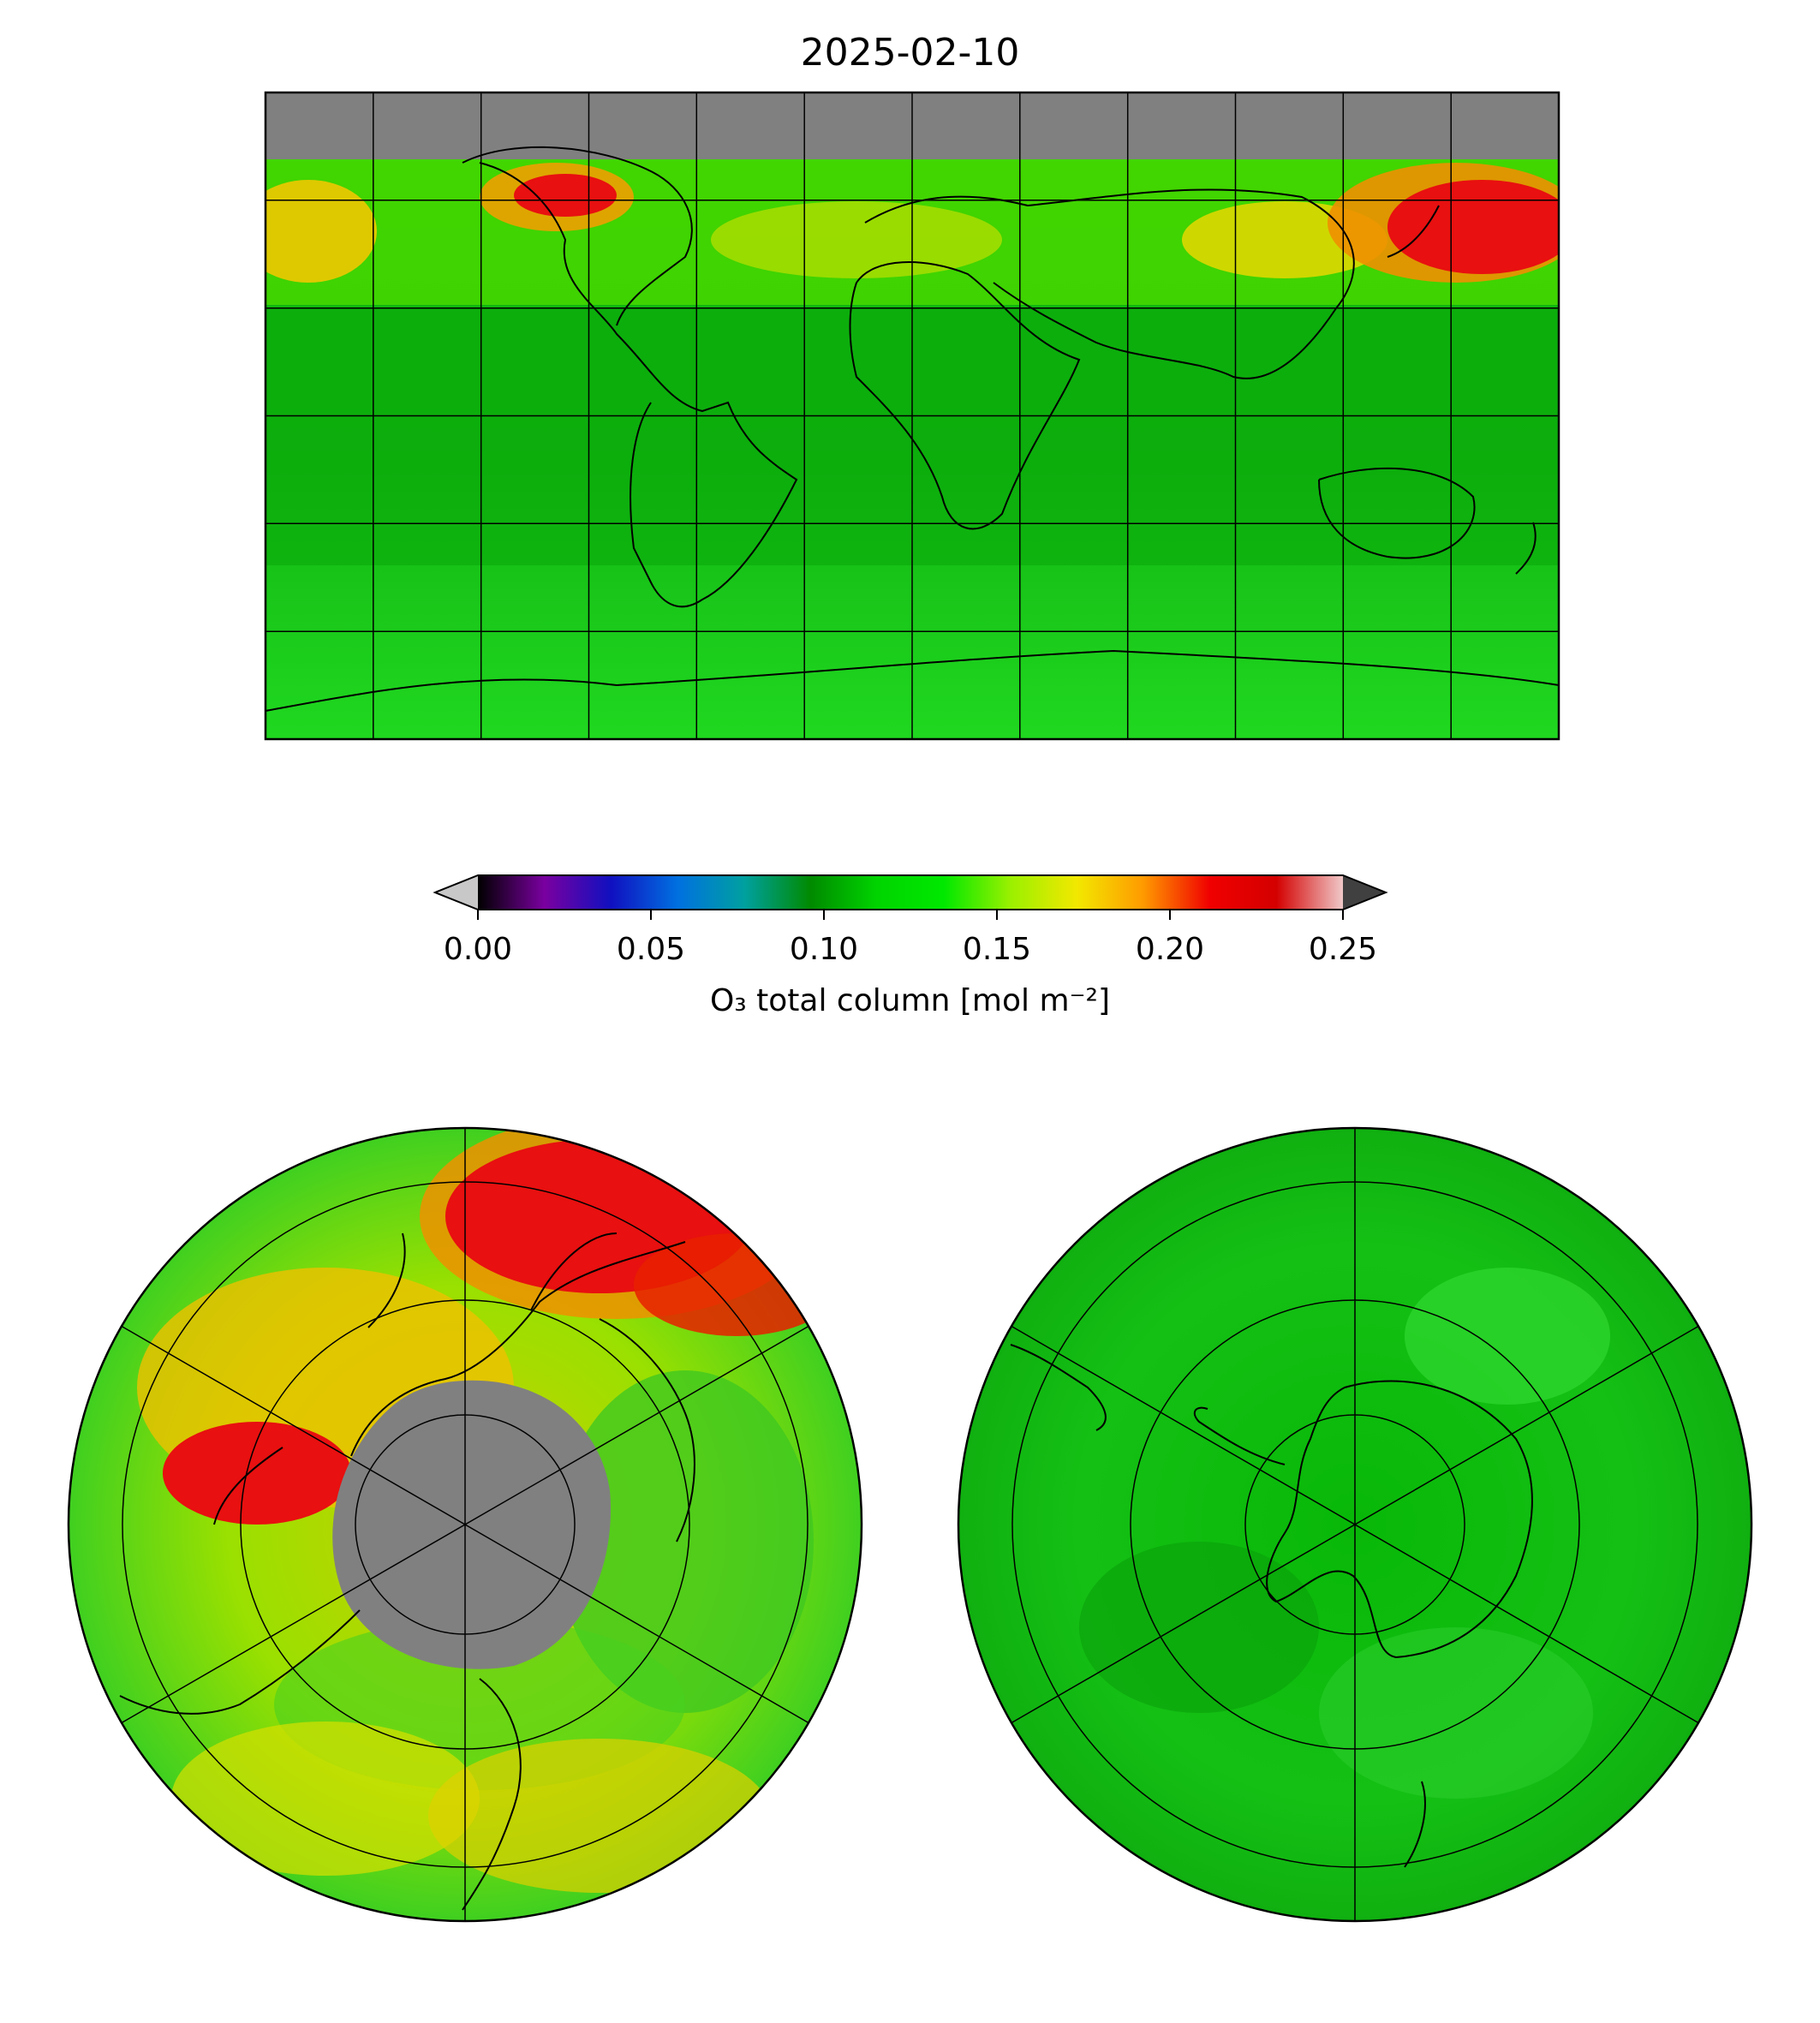  I want to click on colorbar-tick-label: 0.10, so click(824, 950).